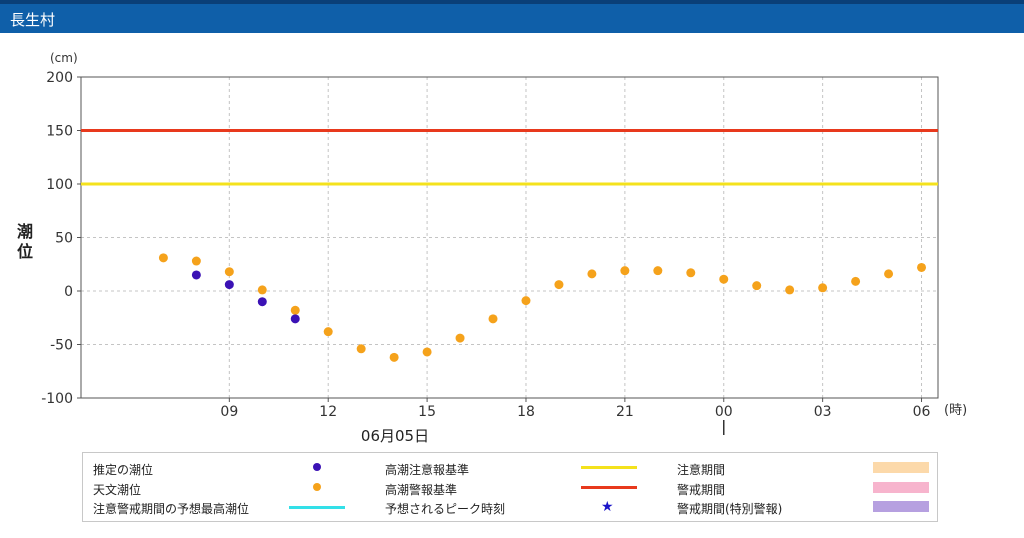 The image size is (1024, 538). Describe the element at coordinates (609, 467) in the screenshot. I see `legend-marker-caution-standard` at that location.